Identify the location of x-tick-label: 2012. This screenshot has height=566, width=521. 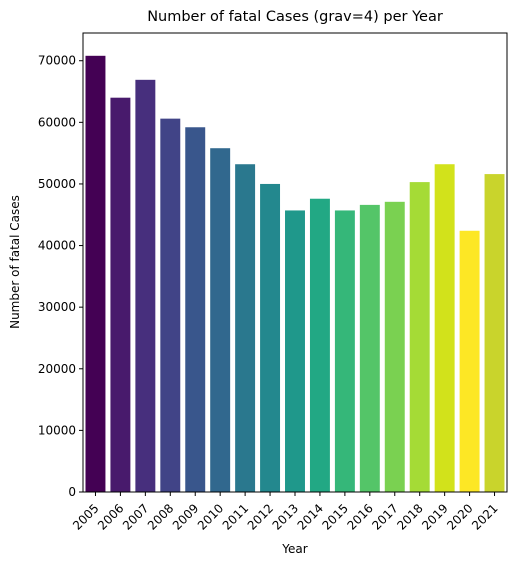
(260, 516).